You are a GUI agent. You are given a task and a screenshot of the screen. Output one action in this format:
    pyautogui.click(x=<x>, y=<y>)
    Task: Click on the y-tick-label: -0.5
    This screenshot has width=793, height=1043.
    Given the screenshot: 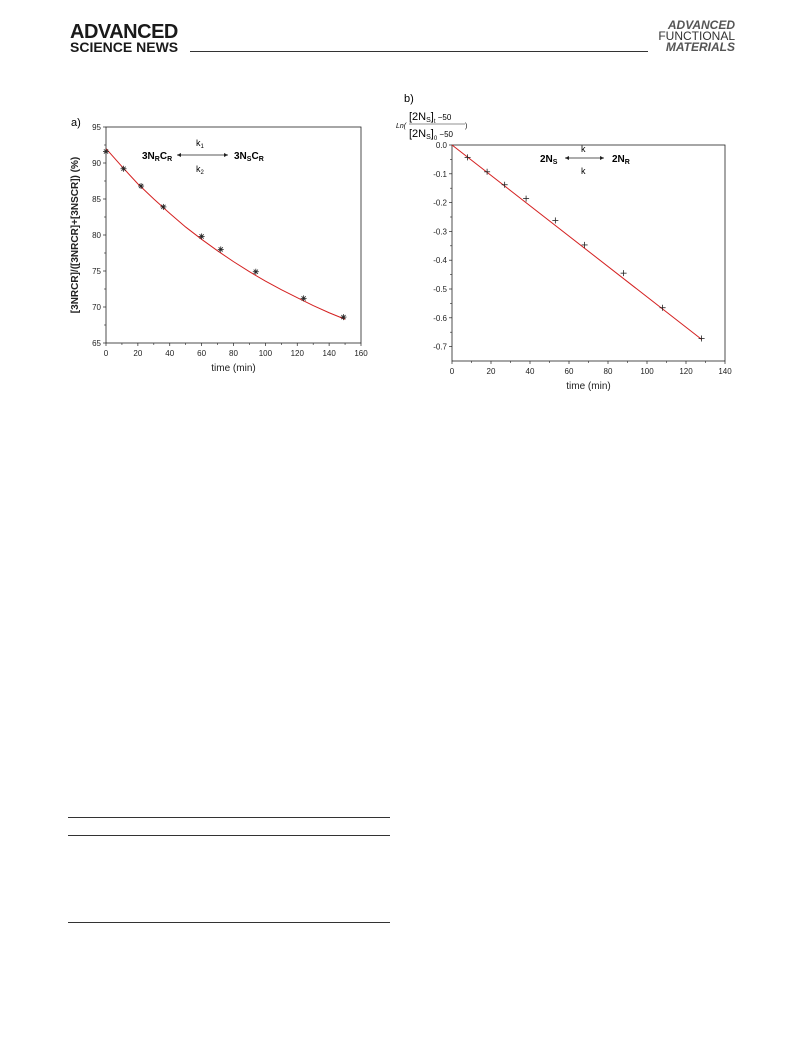 What is the action you would take?
    pyautogui.click(x=440, y=289)
    